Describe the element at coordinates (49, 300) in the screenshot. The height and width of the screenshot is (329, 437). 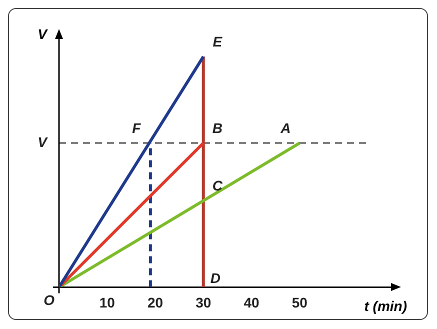
I see `annotation: O` at that location.